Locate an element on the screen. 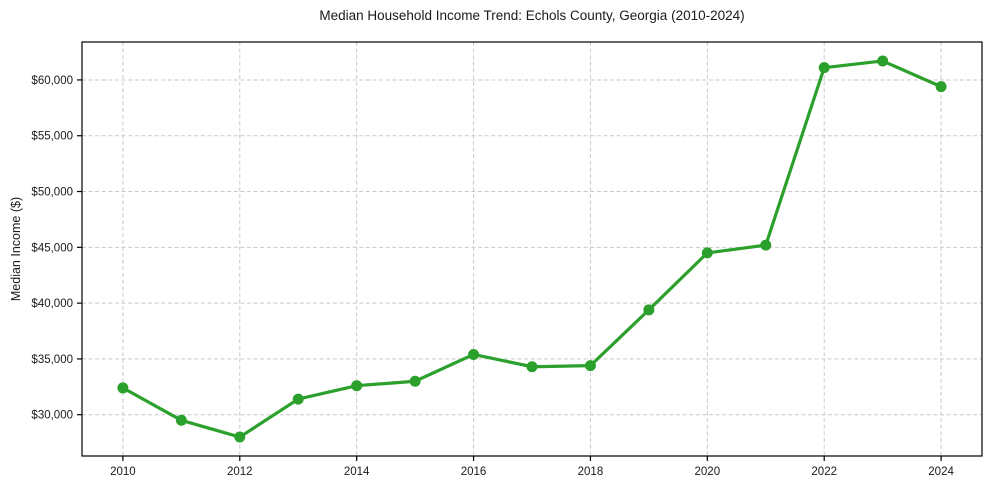 The width and height of the screenshot is (989, 490). x-tick-label: 2020 is located at coordinates (708, 472).